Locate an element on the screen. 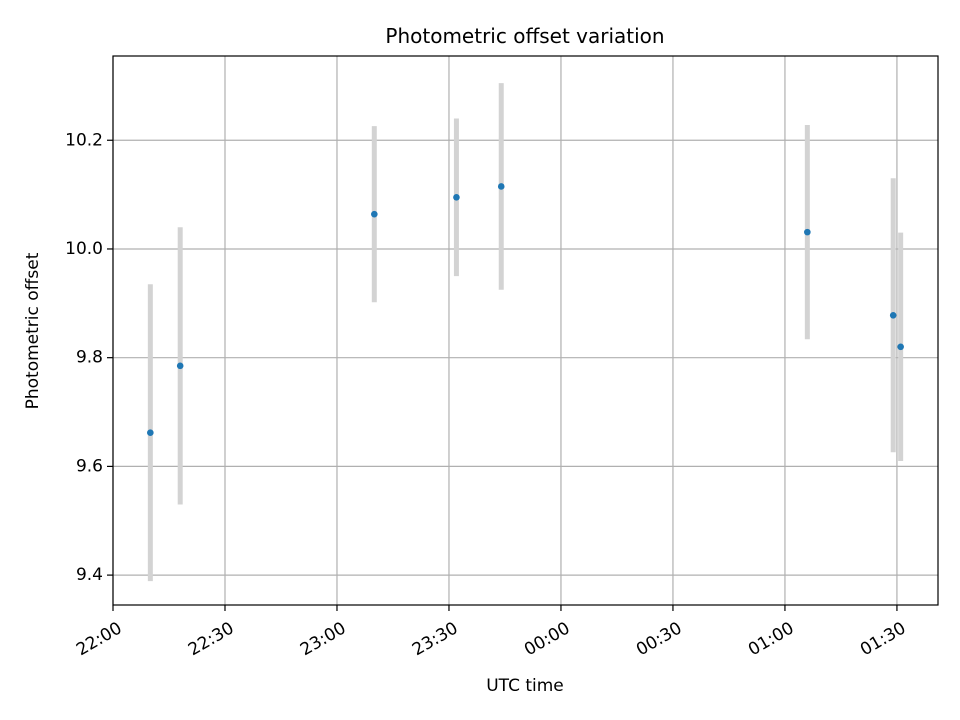 This screenshot has height=720, width=960. x-axis-label: UTC time is located at coordinates (525, 686).